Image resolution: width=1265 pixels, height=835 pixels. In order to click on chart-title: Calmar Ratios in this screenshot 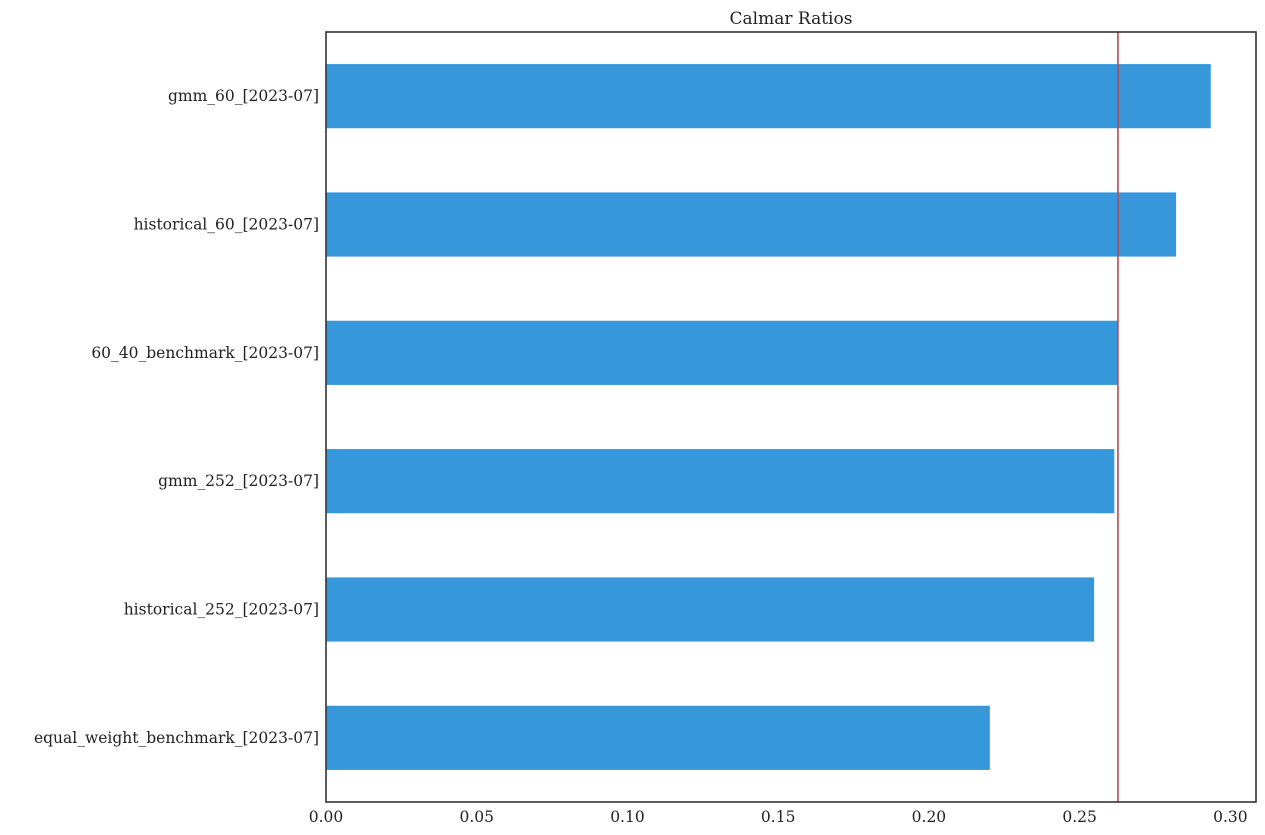, I will do `click(791, 19)`.